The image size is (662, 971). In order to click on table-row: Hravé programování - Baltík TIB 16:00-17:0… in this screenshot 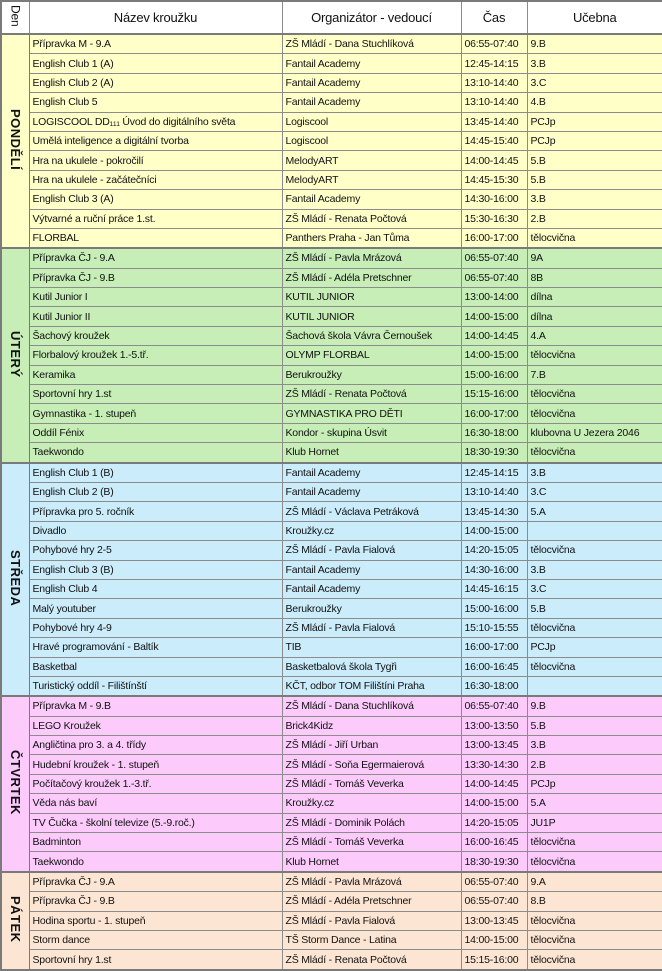, I will do `click(331, 647)`.